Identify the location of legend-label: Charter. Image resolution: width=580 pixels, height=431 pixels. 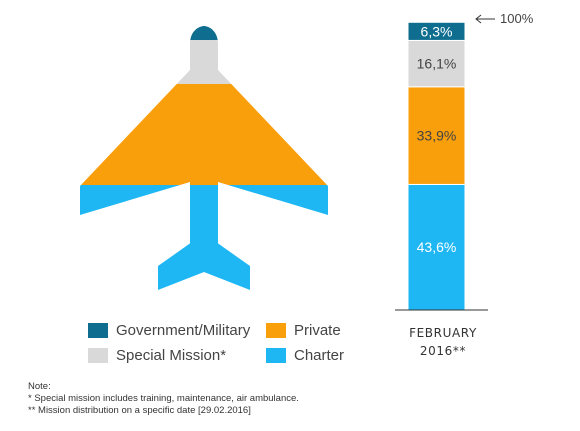
(319, 355).